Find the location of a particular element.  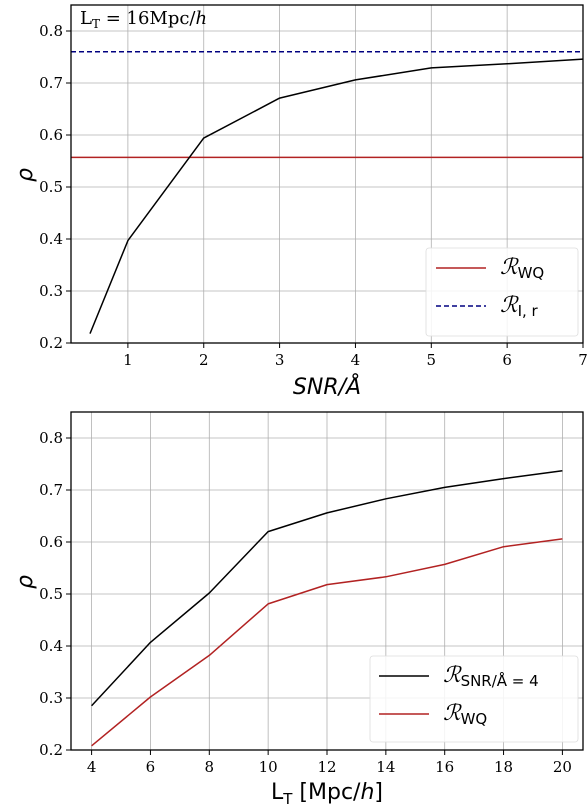

top-annotation: LT = 16Mpc/h is located at coordinates (143, 19).